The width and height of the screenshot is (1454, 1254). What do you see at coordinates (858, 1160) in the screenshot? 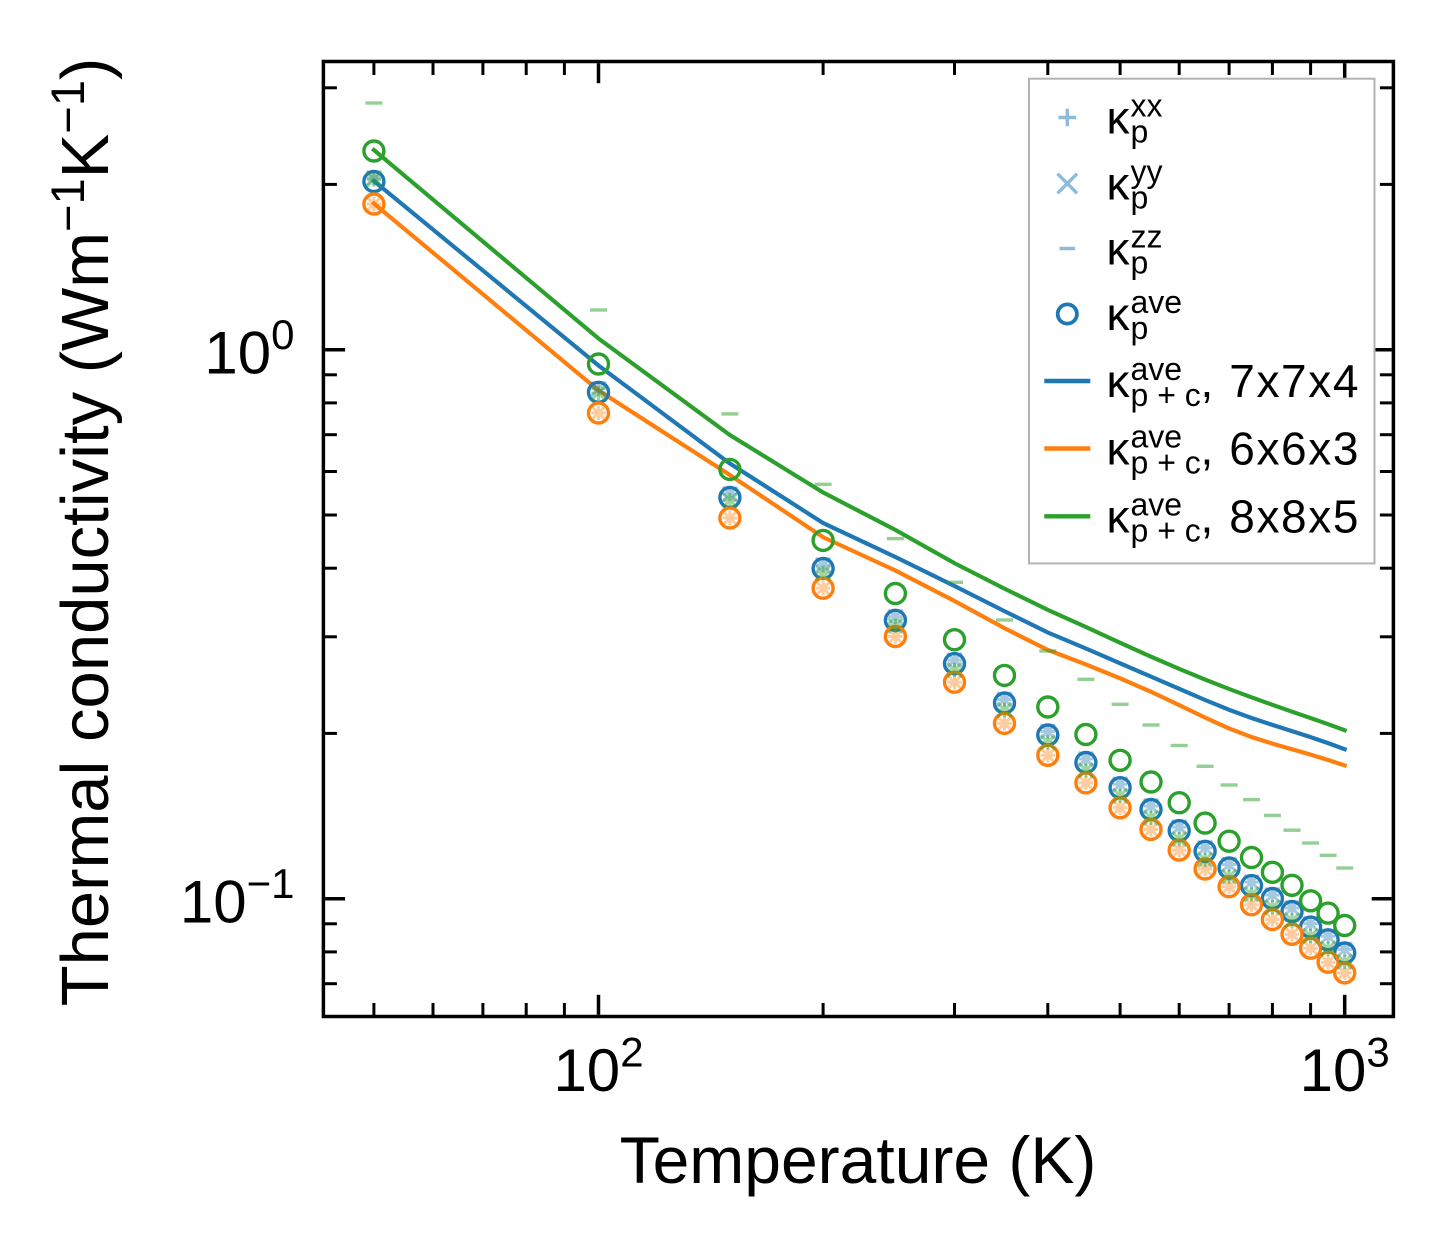
I see `svg-text: Temperature (K)` at bounding box center [858, 1160].